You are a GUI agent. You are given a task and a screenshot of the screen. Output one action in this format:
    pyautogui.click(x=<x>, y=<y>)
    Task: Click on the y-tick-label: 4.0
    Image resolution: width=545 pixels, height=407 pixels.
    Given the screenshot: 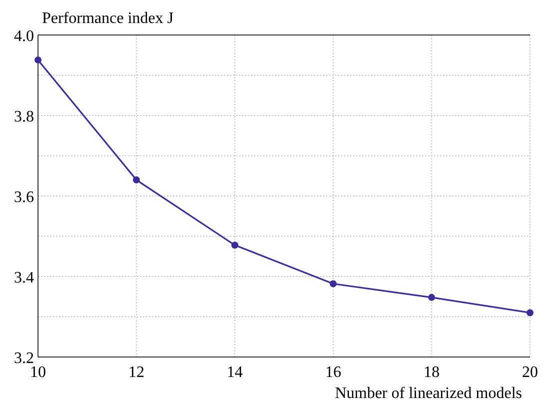 What is the action you would take?
    pyautogui.click(x=24, y=36)
    